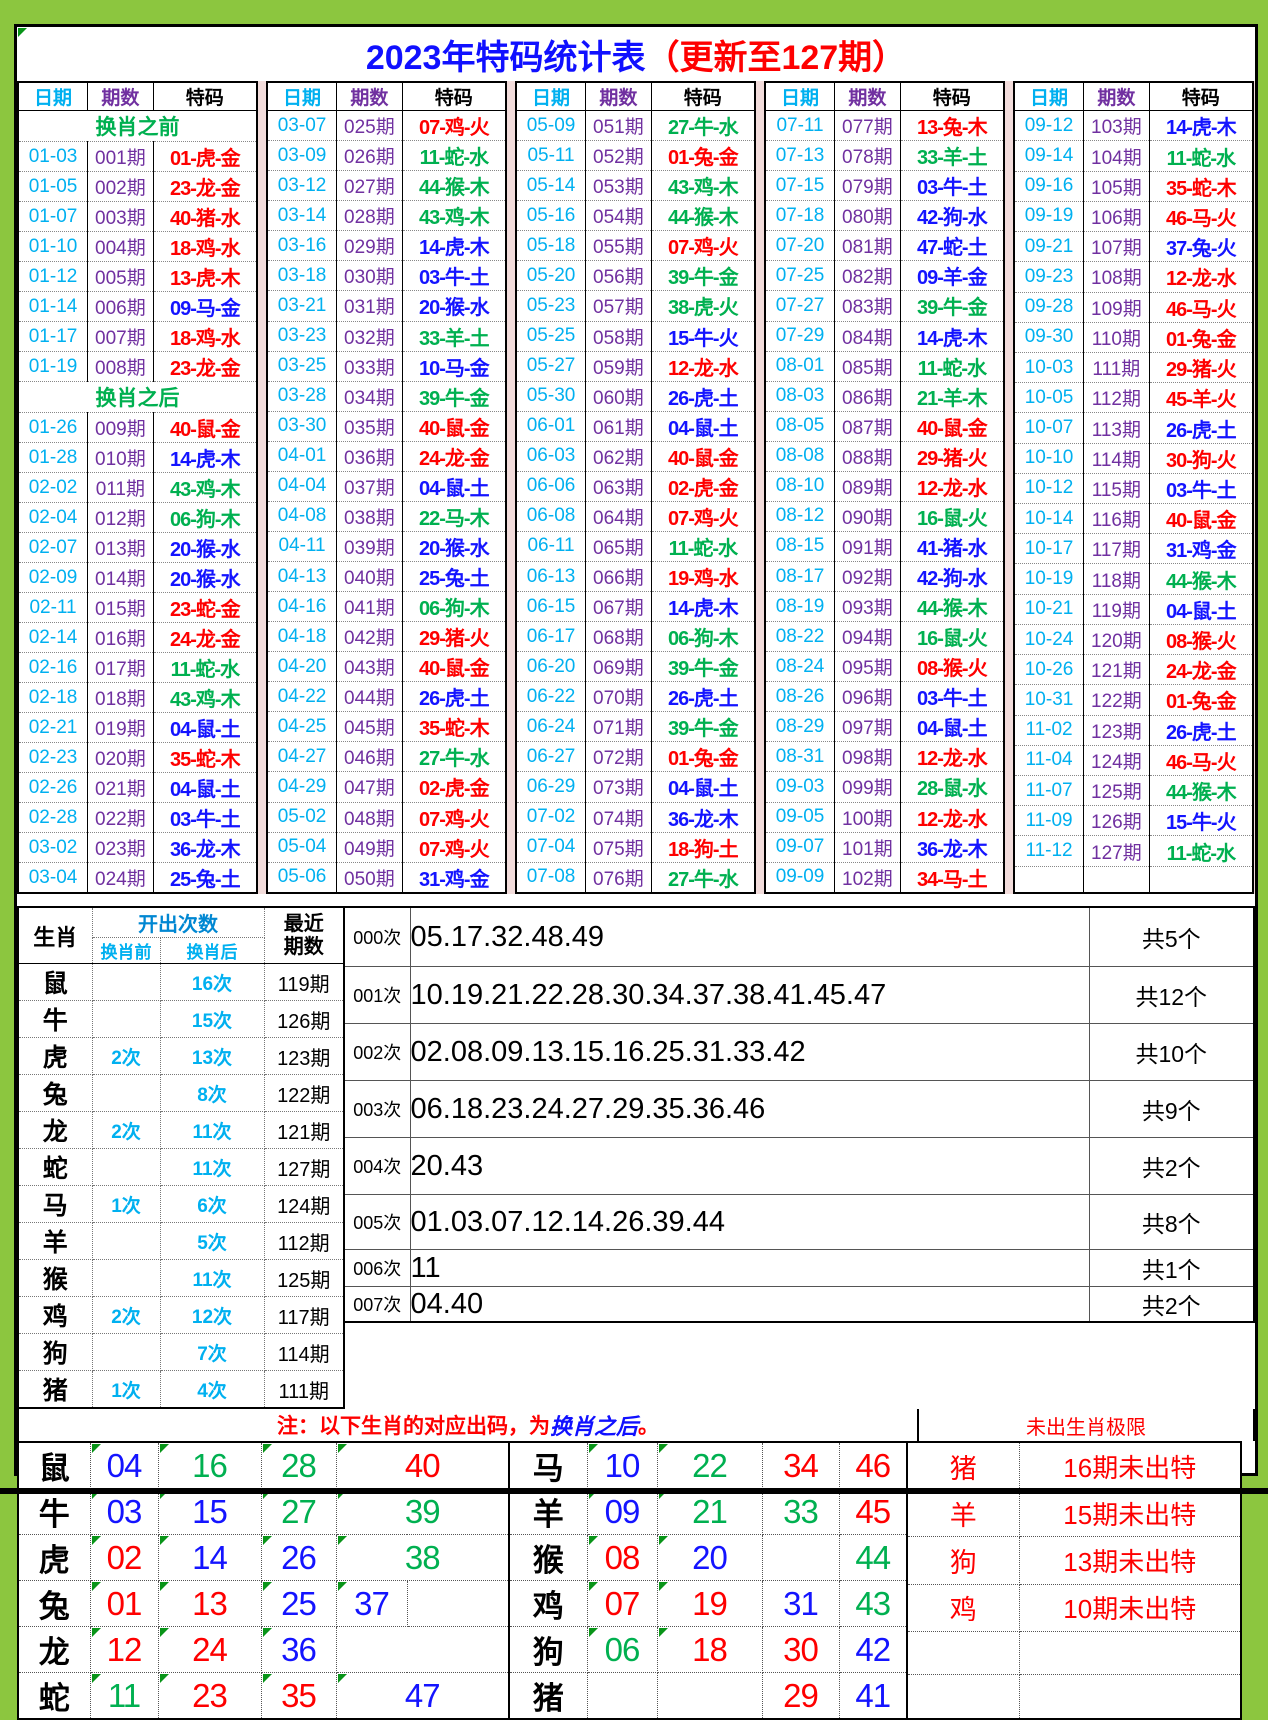  What do you see at coordinates (126, 1019) in the screenshot?
I see `before-count-cell` at bounding box center [126, 1019].